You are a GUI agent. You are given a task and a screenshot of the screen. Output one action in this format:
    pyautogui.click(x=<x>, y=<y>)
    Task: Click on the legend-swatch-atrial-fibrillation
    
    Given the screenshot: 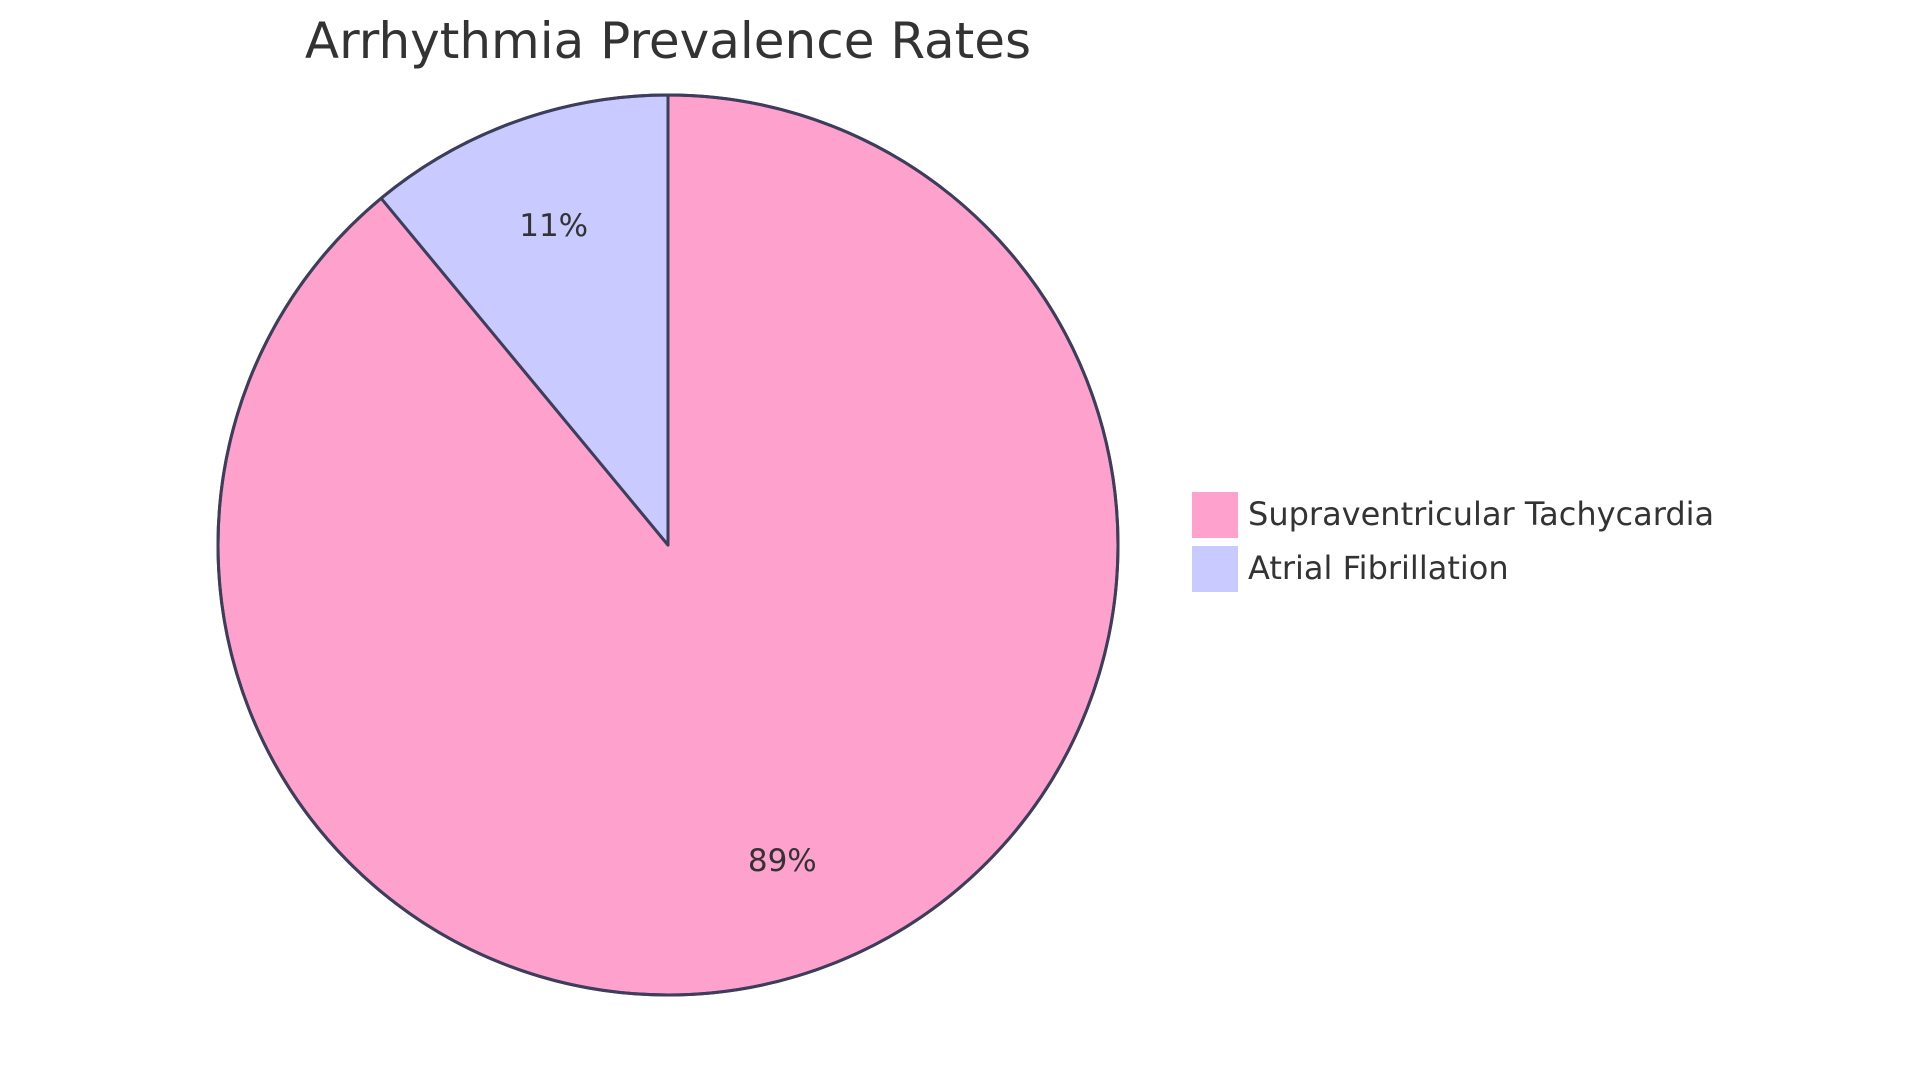 What is the action you would take?
    pyautogui.click(x=1215, y=569)
    